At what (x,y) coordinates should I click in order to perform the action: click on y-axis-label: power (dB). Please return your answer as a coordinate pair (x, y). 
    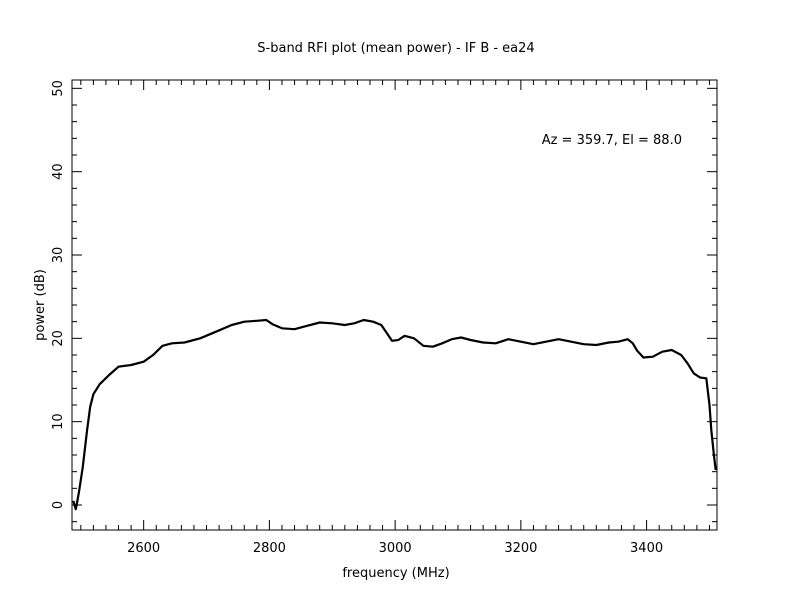
    Looking at the image, I should click on (40, 305).